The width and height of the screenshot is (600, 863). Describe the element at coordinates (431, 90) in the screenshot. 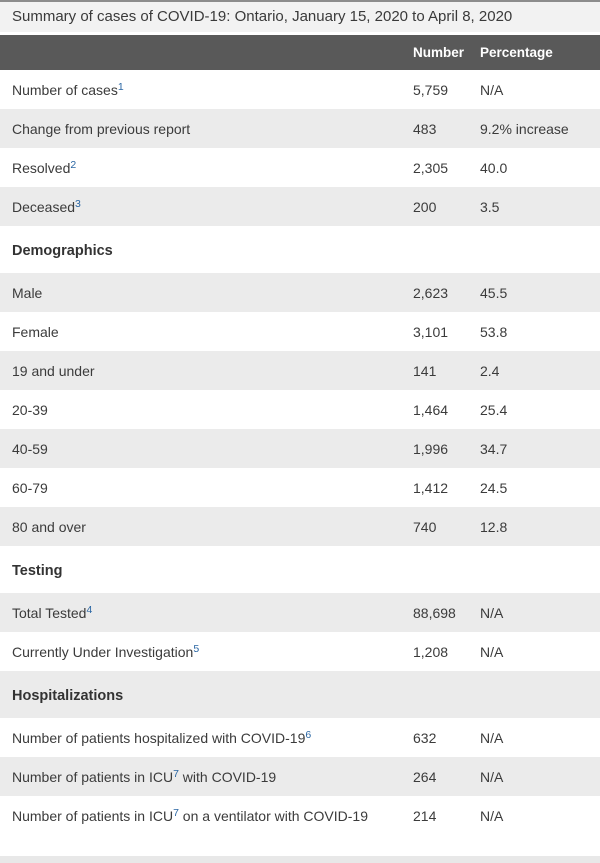

I see `row-number-value: 5,759` at that location.